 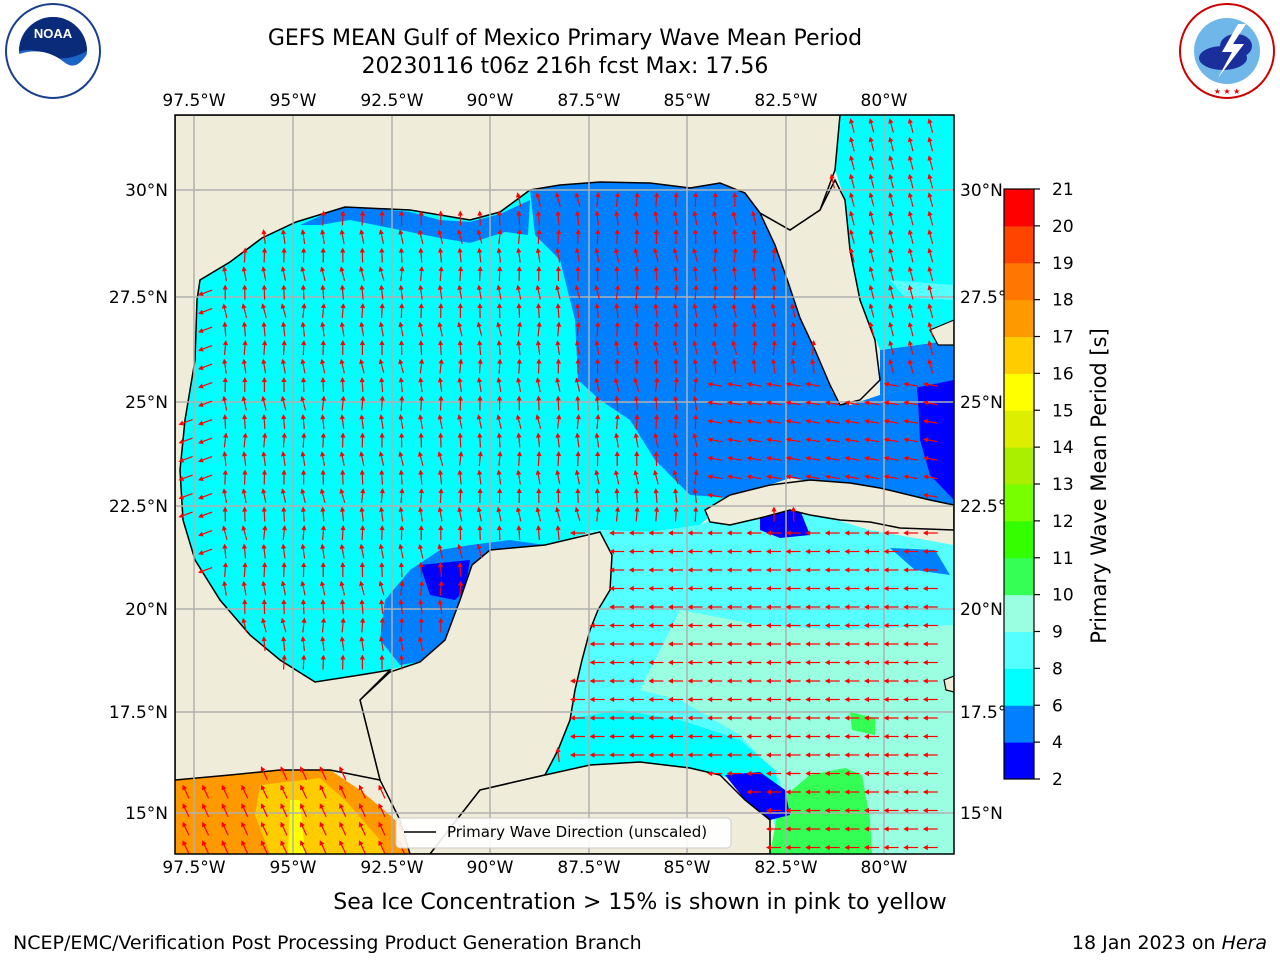 I want to click on lat-label-left: 15°N, so click(x=146, y=814).